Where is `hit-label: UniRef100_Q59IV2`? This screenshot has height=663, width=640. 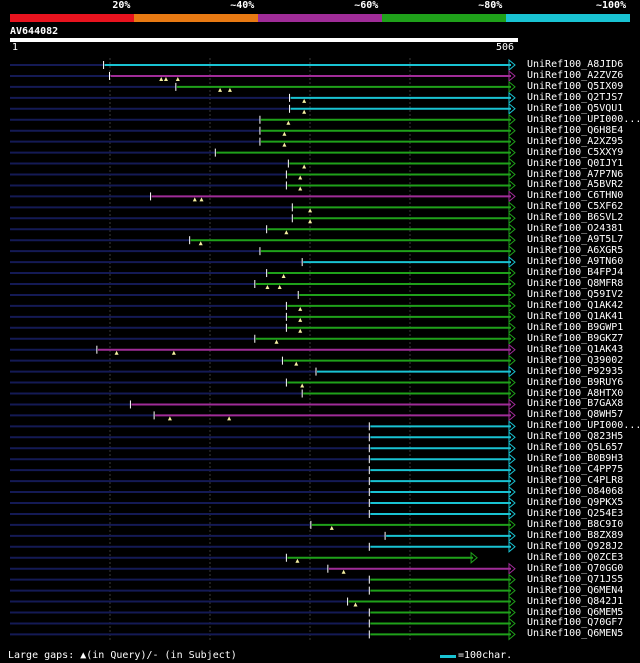 hit-label: UniRef100_Q59IV2 is located at coordinates (575, 294).